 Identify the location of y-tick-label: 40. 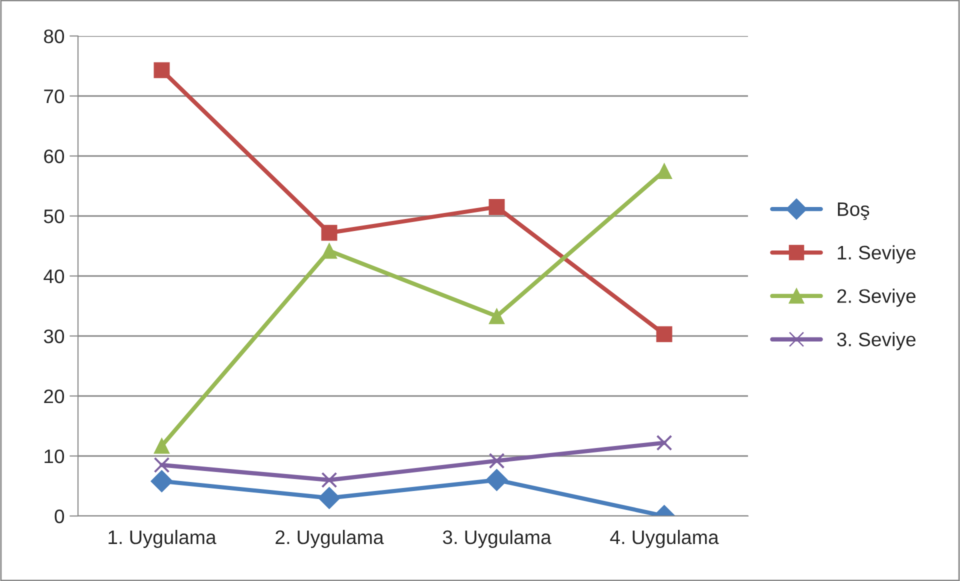
(54, 276).